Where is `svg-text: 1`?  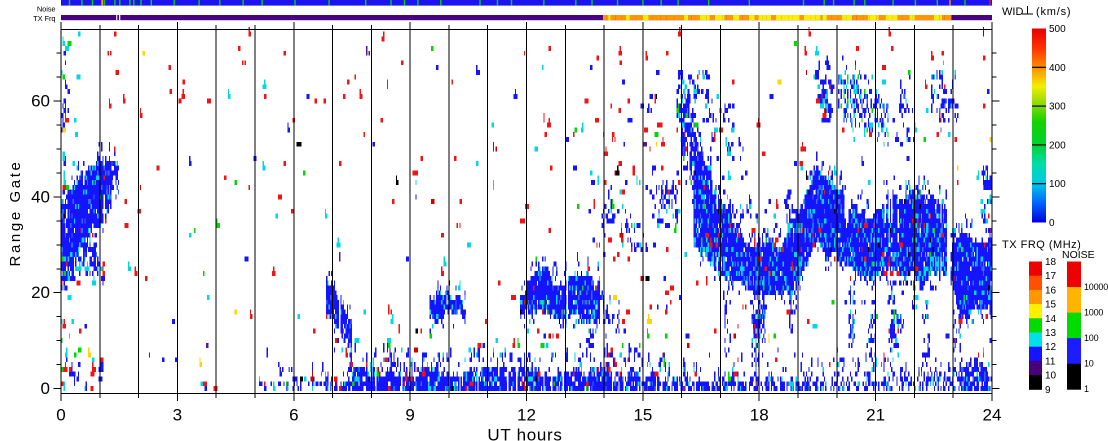 svg-text: 1 is located at coordinates (1086, 389).